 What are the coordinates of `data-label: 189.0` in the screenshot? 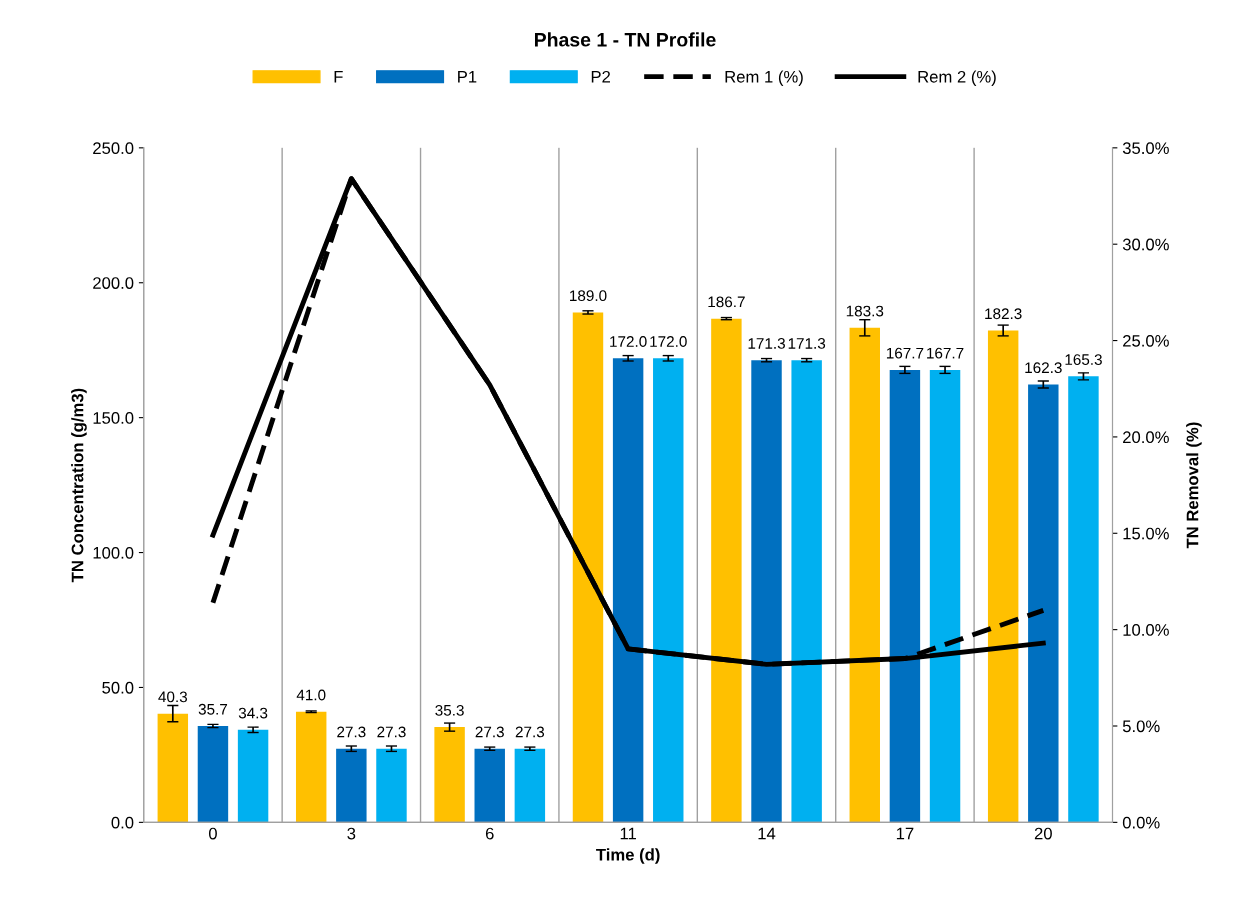 It's located at (588, 296).